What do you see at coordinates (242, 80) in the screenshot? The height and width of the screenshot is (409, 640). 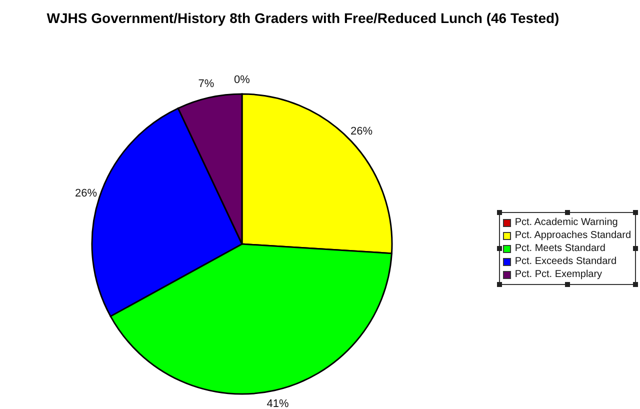 I see `text: 0%` at bounding box center [242, 80].